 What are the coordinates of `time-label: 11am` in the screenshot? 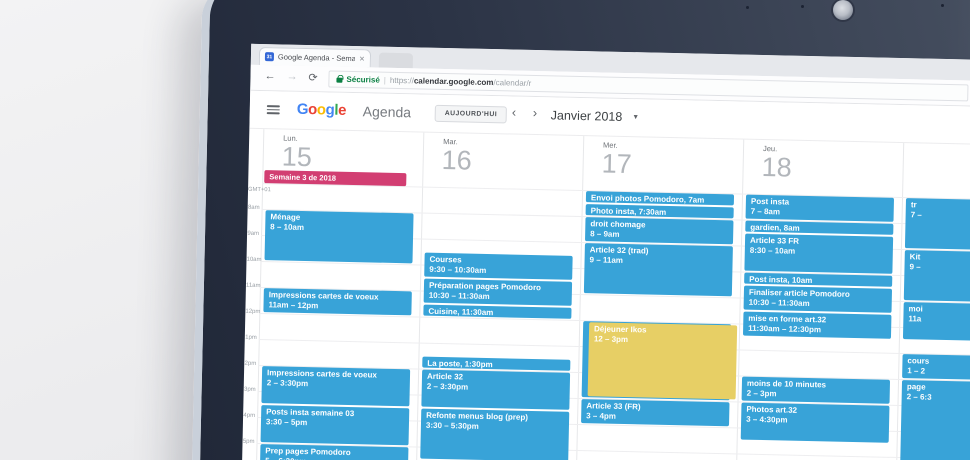 It's located at (253, 286).